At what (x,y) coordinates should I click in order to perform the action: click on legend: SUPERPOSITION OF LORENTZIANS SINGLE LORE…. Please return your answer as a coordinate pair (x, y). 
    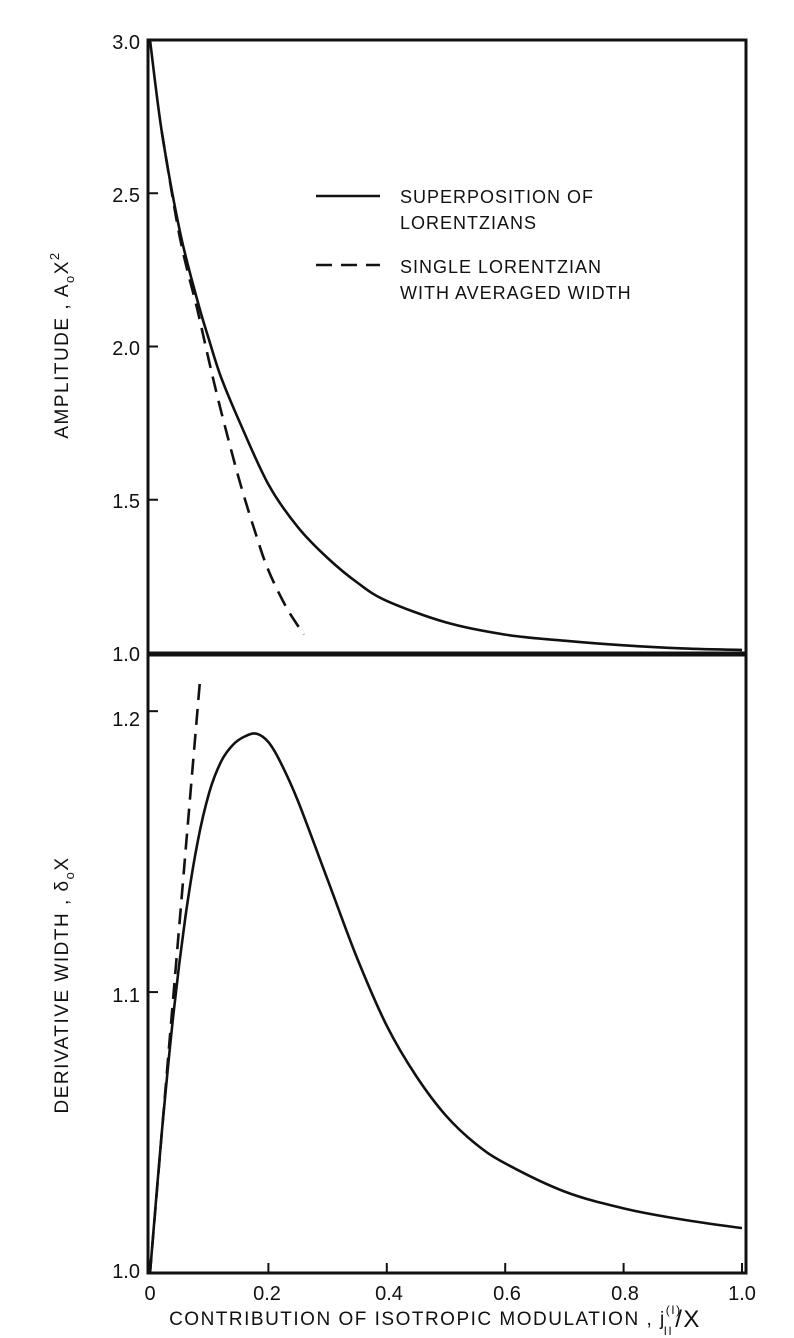
    Looking at the image, I should click on (474, 245).